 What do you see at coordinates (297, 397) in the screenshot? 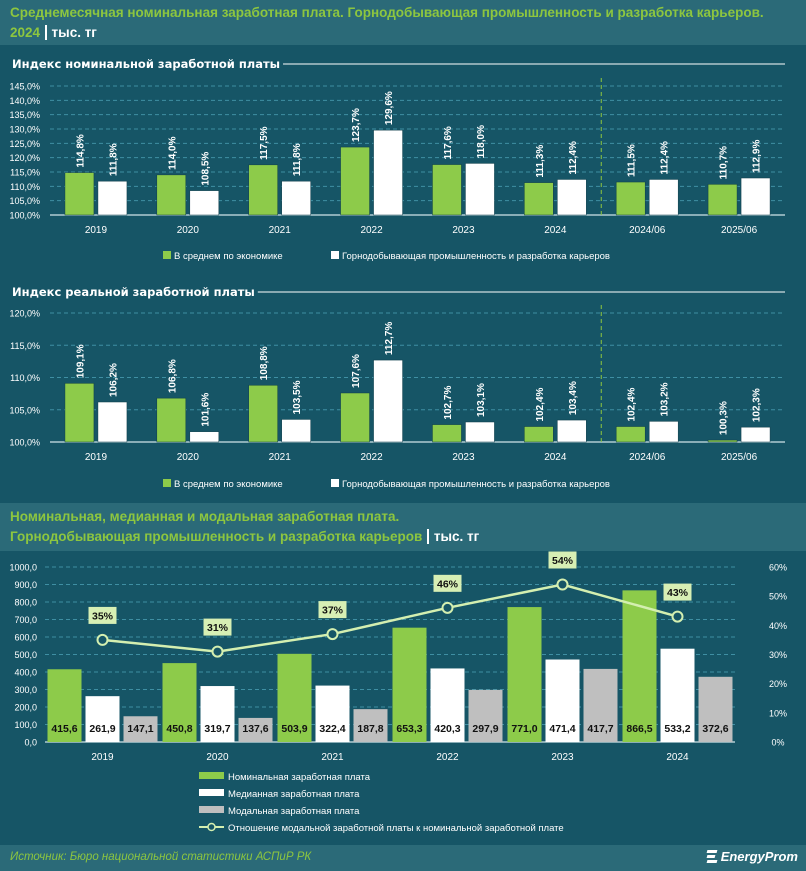
I see `data-label: 103,5%` at bounding box center [297, 397].